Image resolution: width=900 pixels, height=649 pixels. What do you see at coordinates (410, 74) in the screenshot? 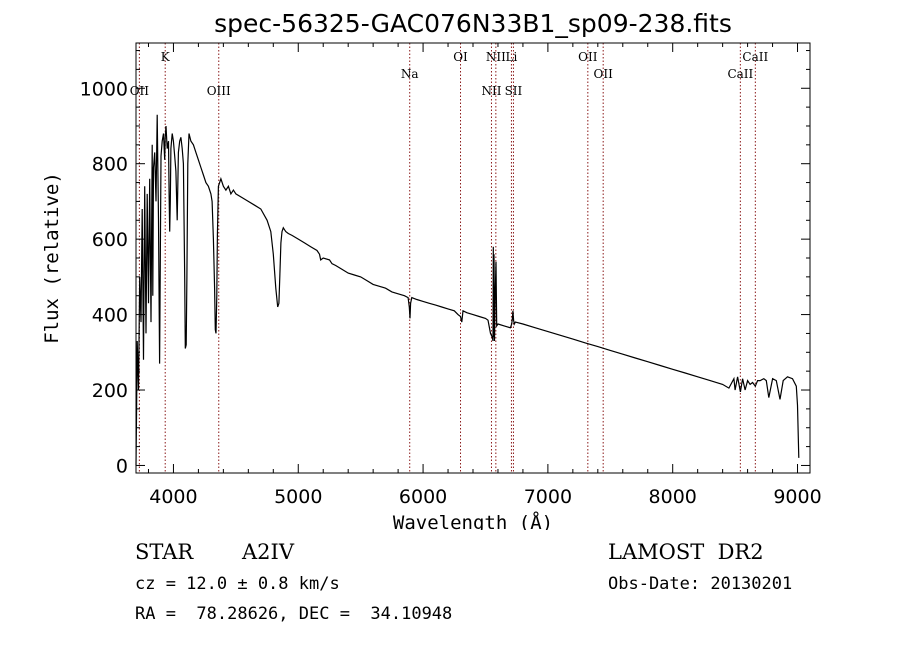
I see `line-label-na: Na` at bounding box center [410, 74].